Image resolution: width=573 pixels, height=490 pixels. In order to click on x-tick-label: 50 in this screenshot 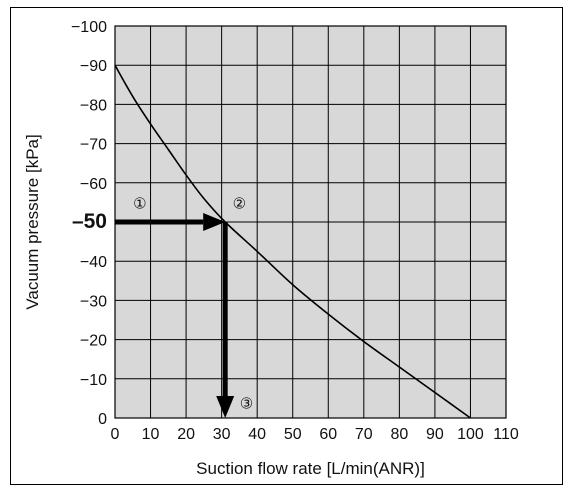, I will do `click(293, 434)`.